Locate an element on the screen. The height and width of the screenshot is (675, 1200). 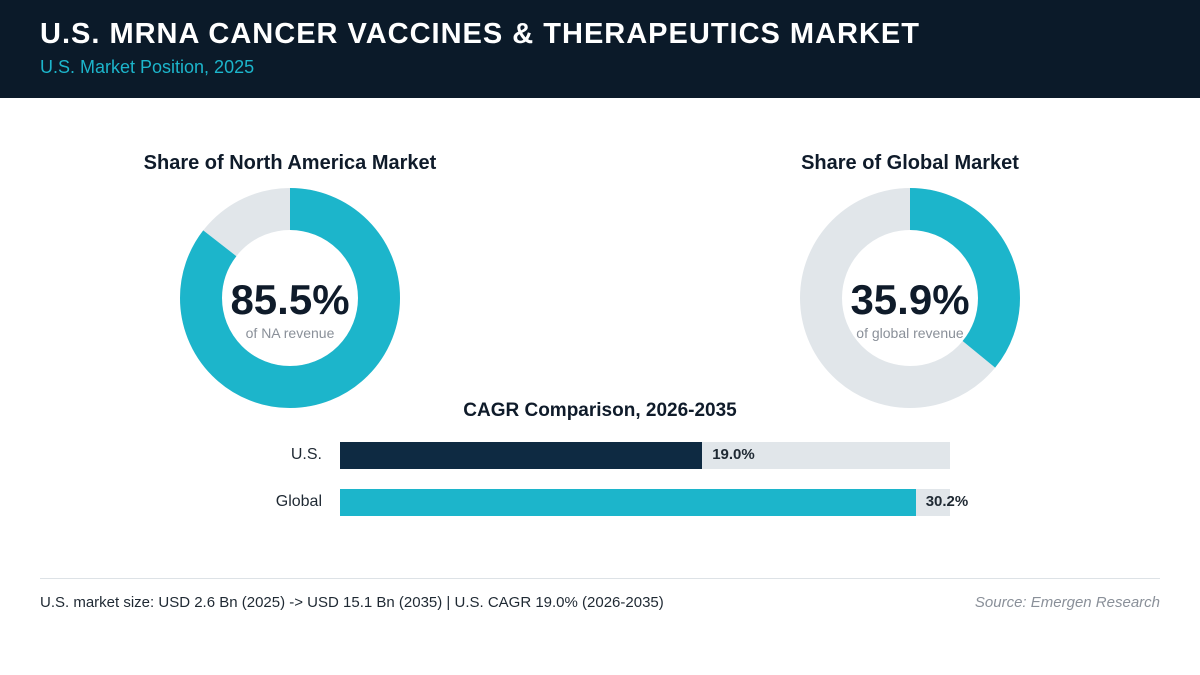
bar-label-global: Global is located at coordinates (298, 501).